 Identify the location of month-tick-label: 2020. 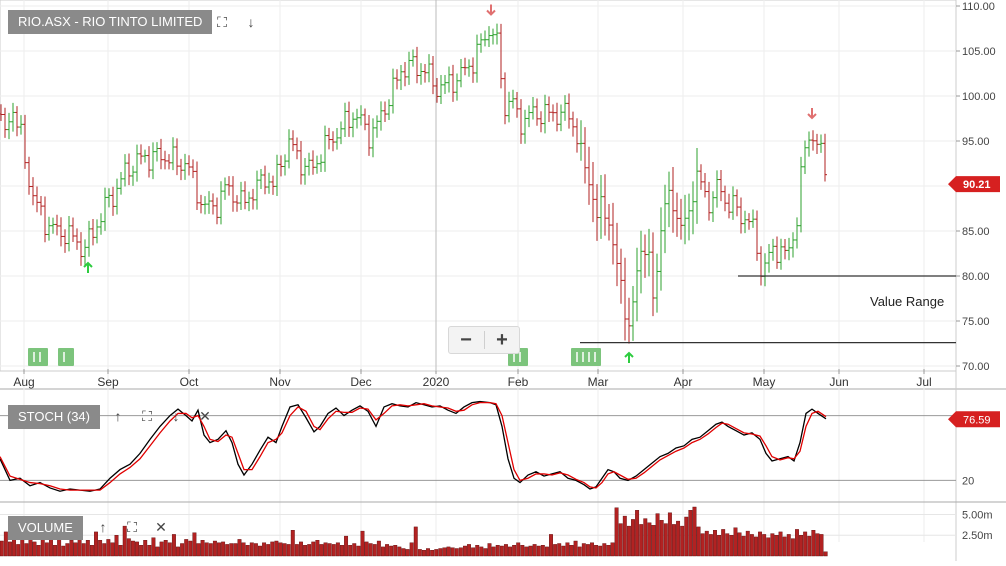
(436, 382).